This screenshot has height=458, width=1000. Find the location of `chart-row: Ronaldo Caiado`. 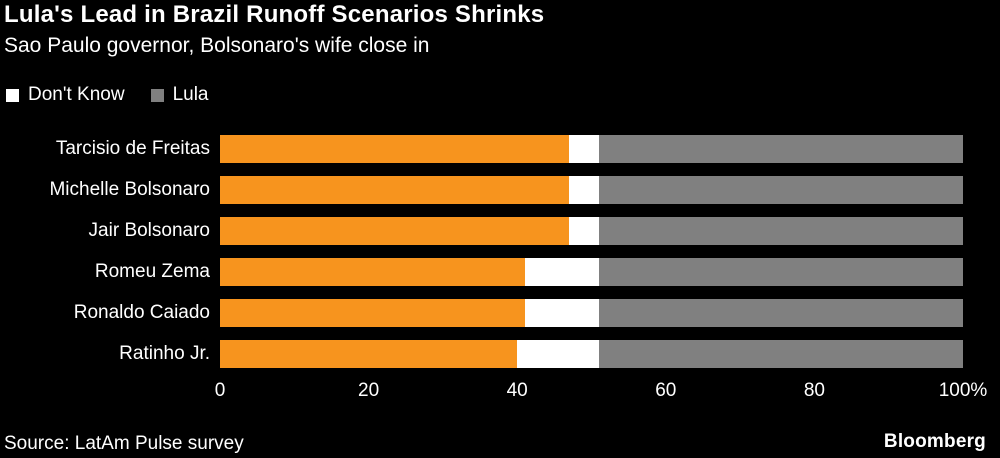

chart-row: Ronaldo Caiado is located at coordinates (481, 312).